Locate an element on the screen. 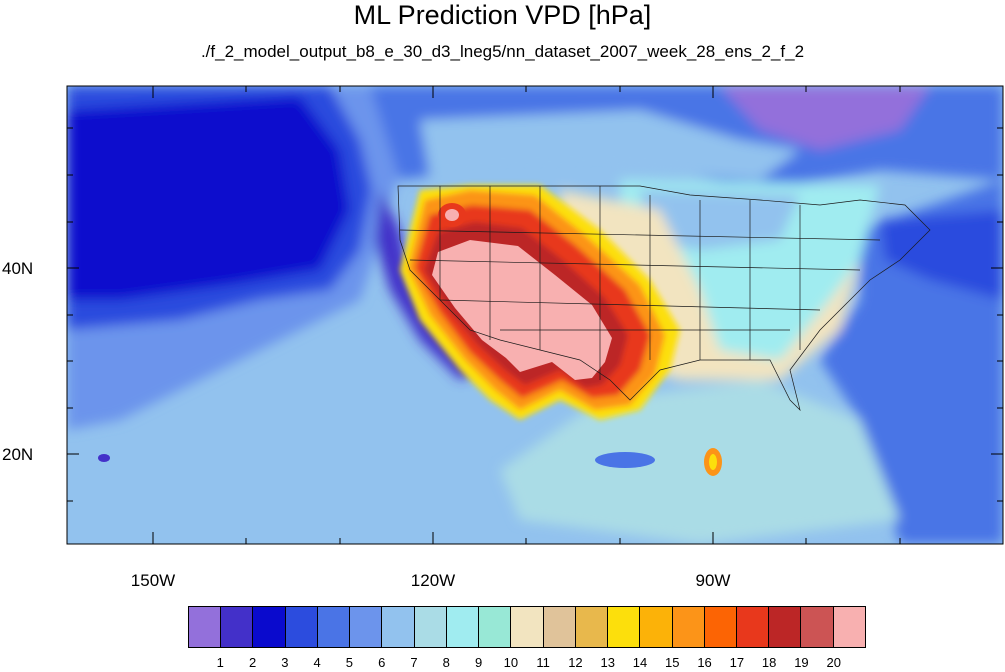 Image resolution: width=1005 pixels, height=672 pixels. colorbar-label: 16 is located at coordinates (704, 662).